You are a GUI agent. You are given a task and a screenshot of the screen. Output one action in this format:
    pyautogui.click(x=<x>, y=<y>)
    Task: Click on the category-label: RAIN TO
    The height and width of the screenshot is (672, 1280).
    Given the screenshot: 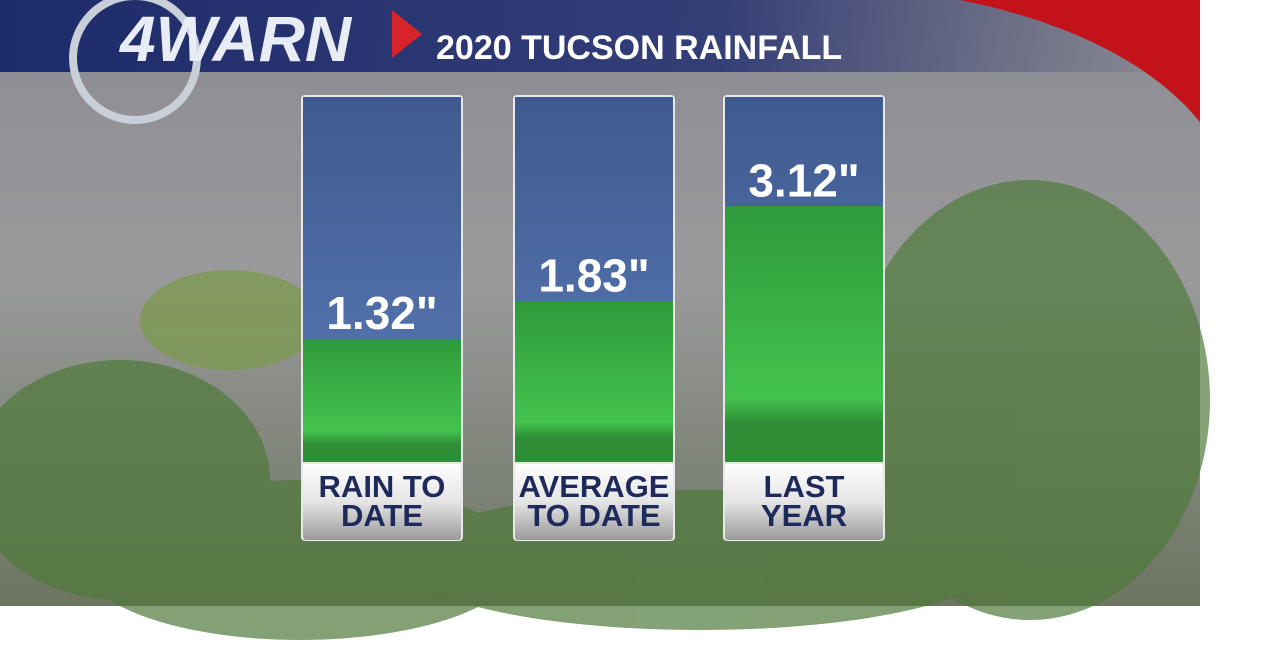 What is the action you would take?
    pyautogui.click(x=382, y=486)
    